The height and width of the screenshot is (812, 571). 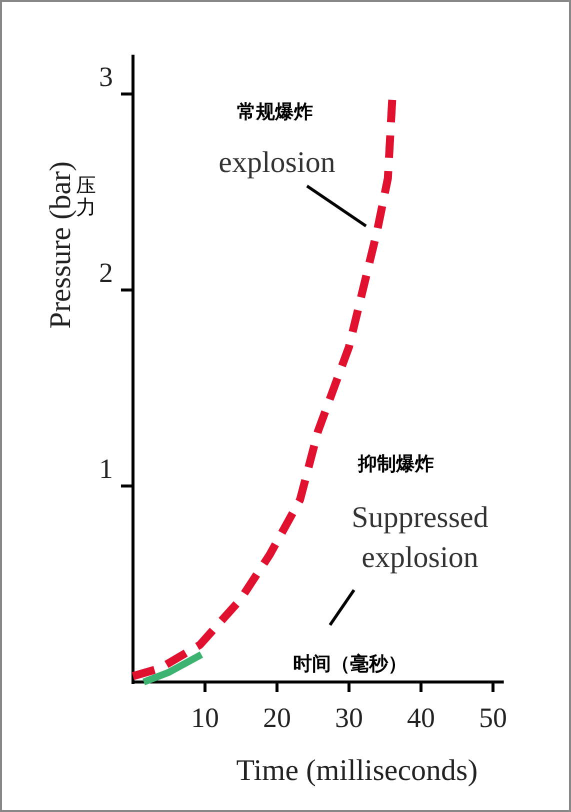 I want to click on x-axis-title: Time (milliseconds), so click(x=357, y=770).